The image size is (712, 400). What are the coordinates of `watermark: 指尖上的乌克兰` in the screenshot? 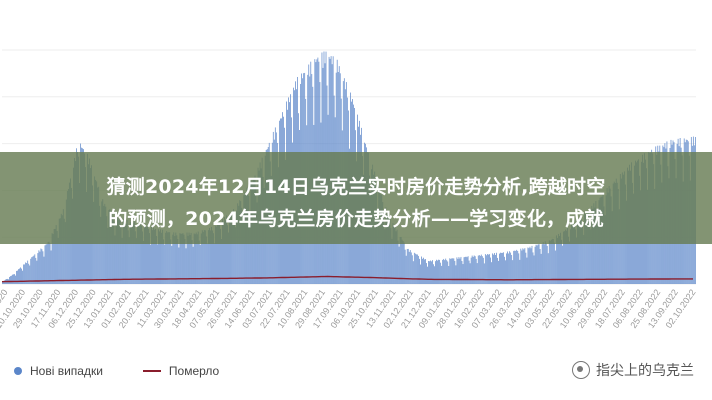 It's located at (633, 370).